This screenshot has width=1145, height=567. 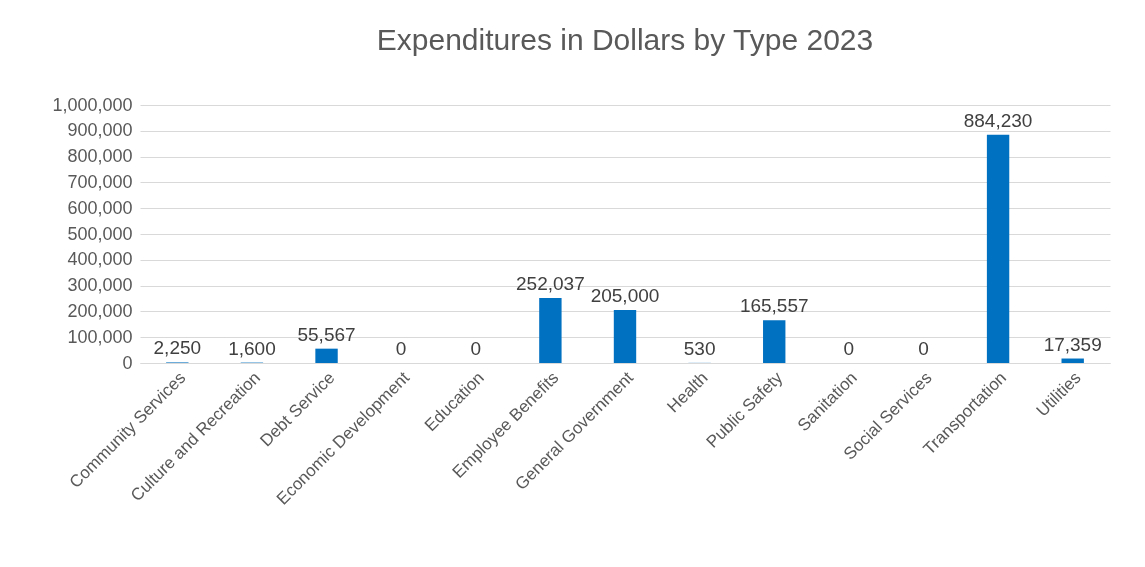 What do you see at coordinates (774, 306) in the screenshot?
I see `data-label: 165,557` at bounding box center [774, 306].